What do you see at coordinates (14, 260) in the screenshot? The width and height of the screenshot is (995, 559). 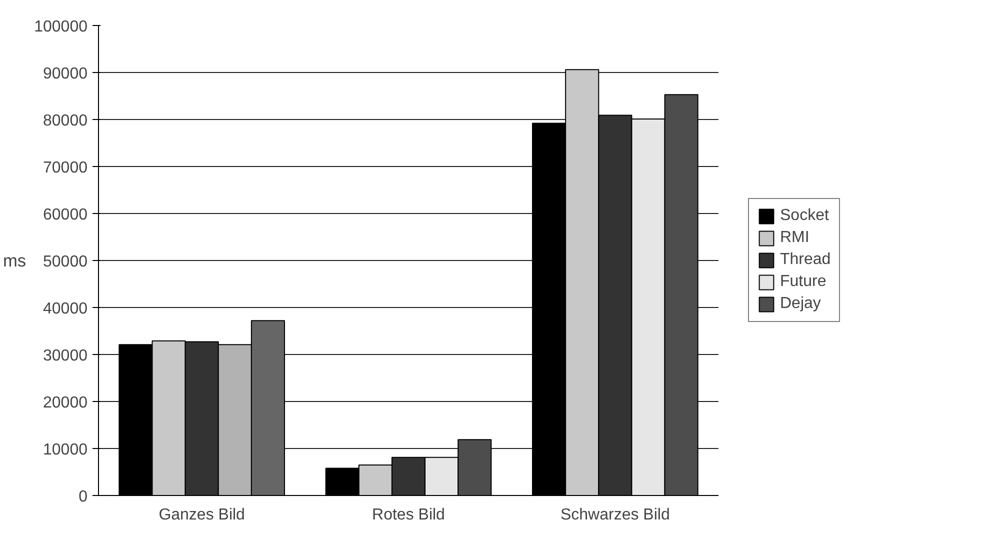 I see `y-axis-title: ms` at bounding box center [14, 260].